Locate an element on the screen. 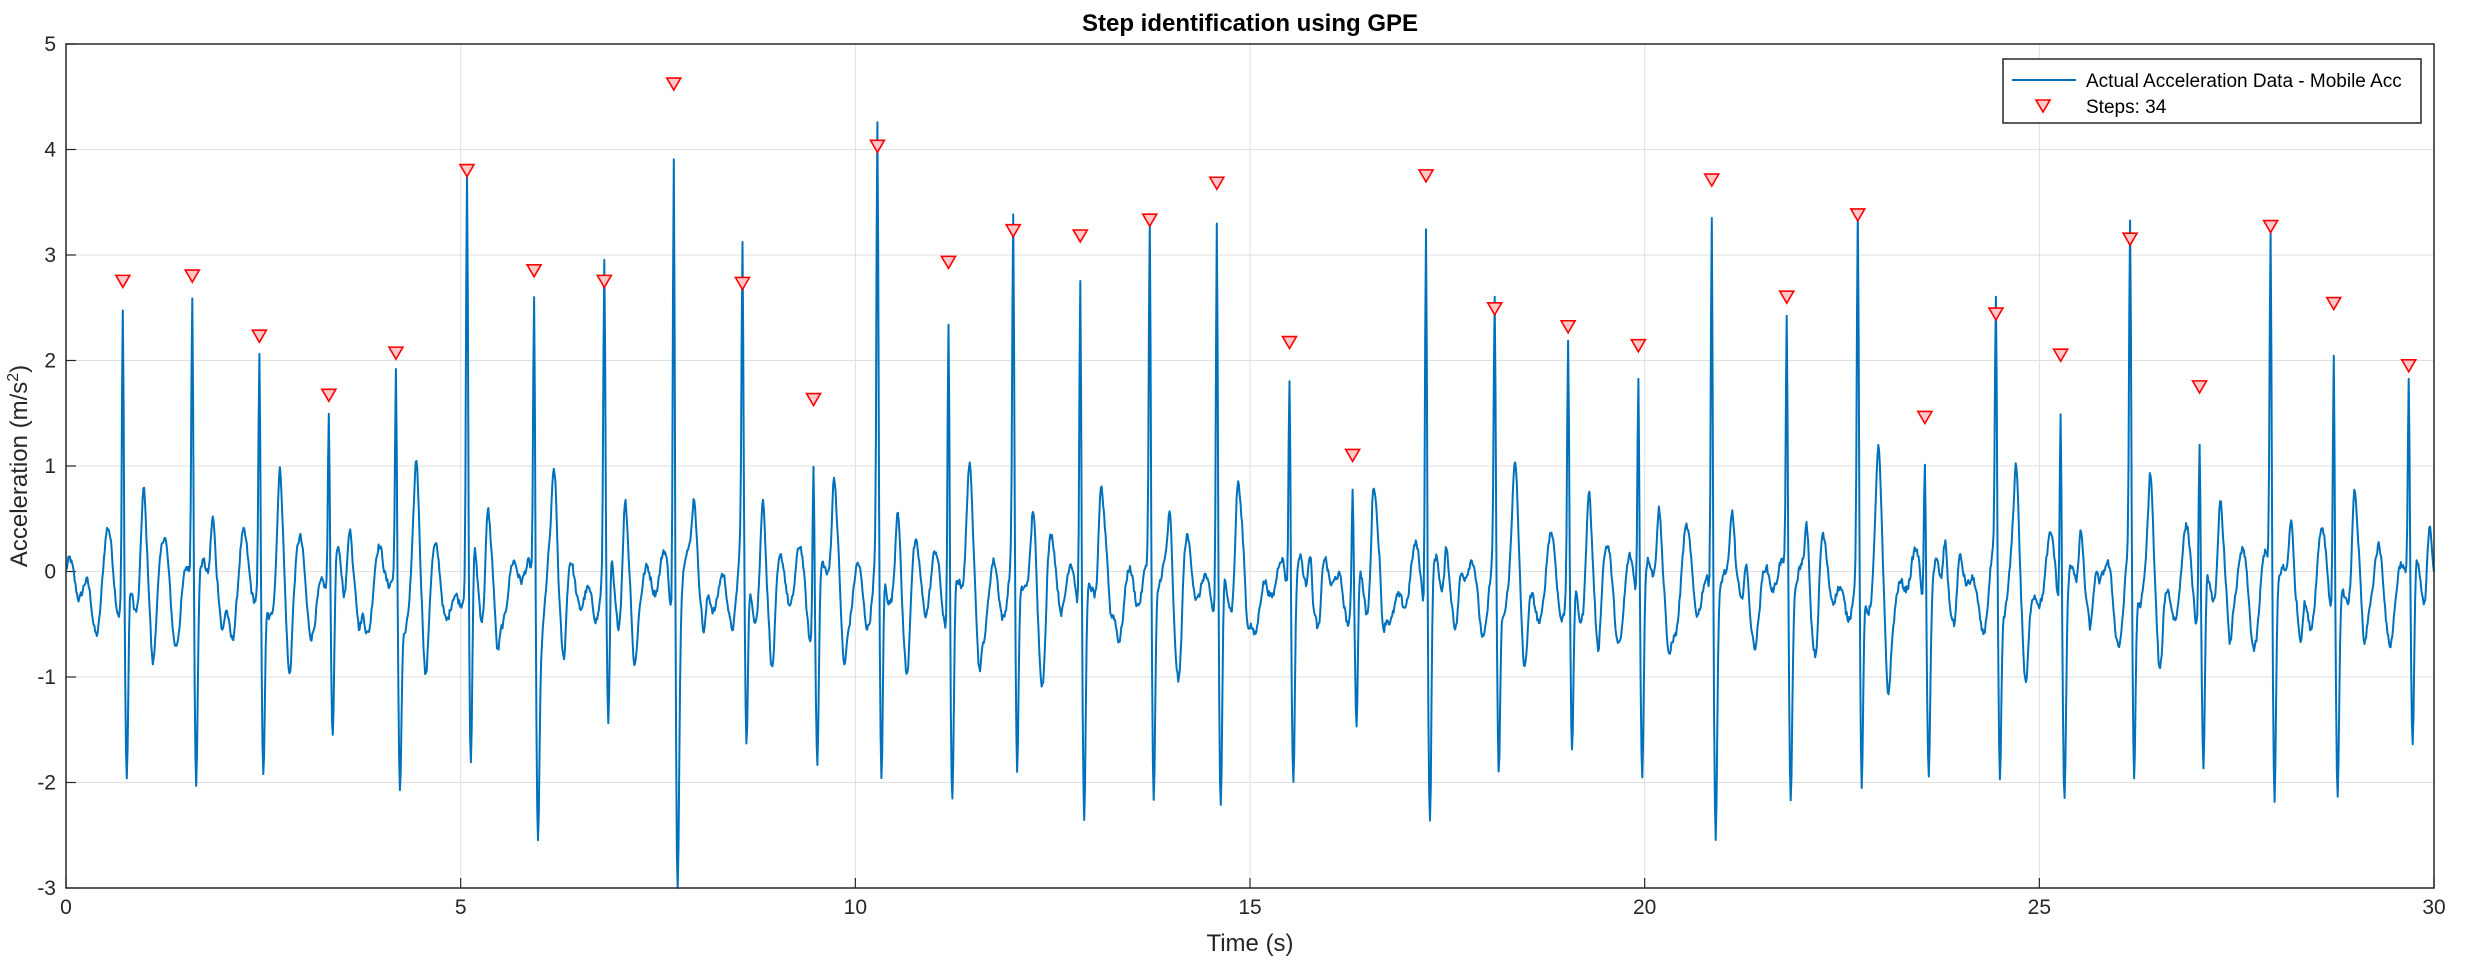 The image size is (2467, 974). y-tick-label: 0 is located at coordinates (50, 572).